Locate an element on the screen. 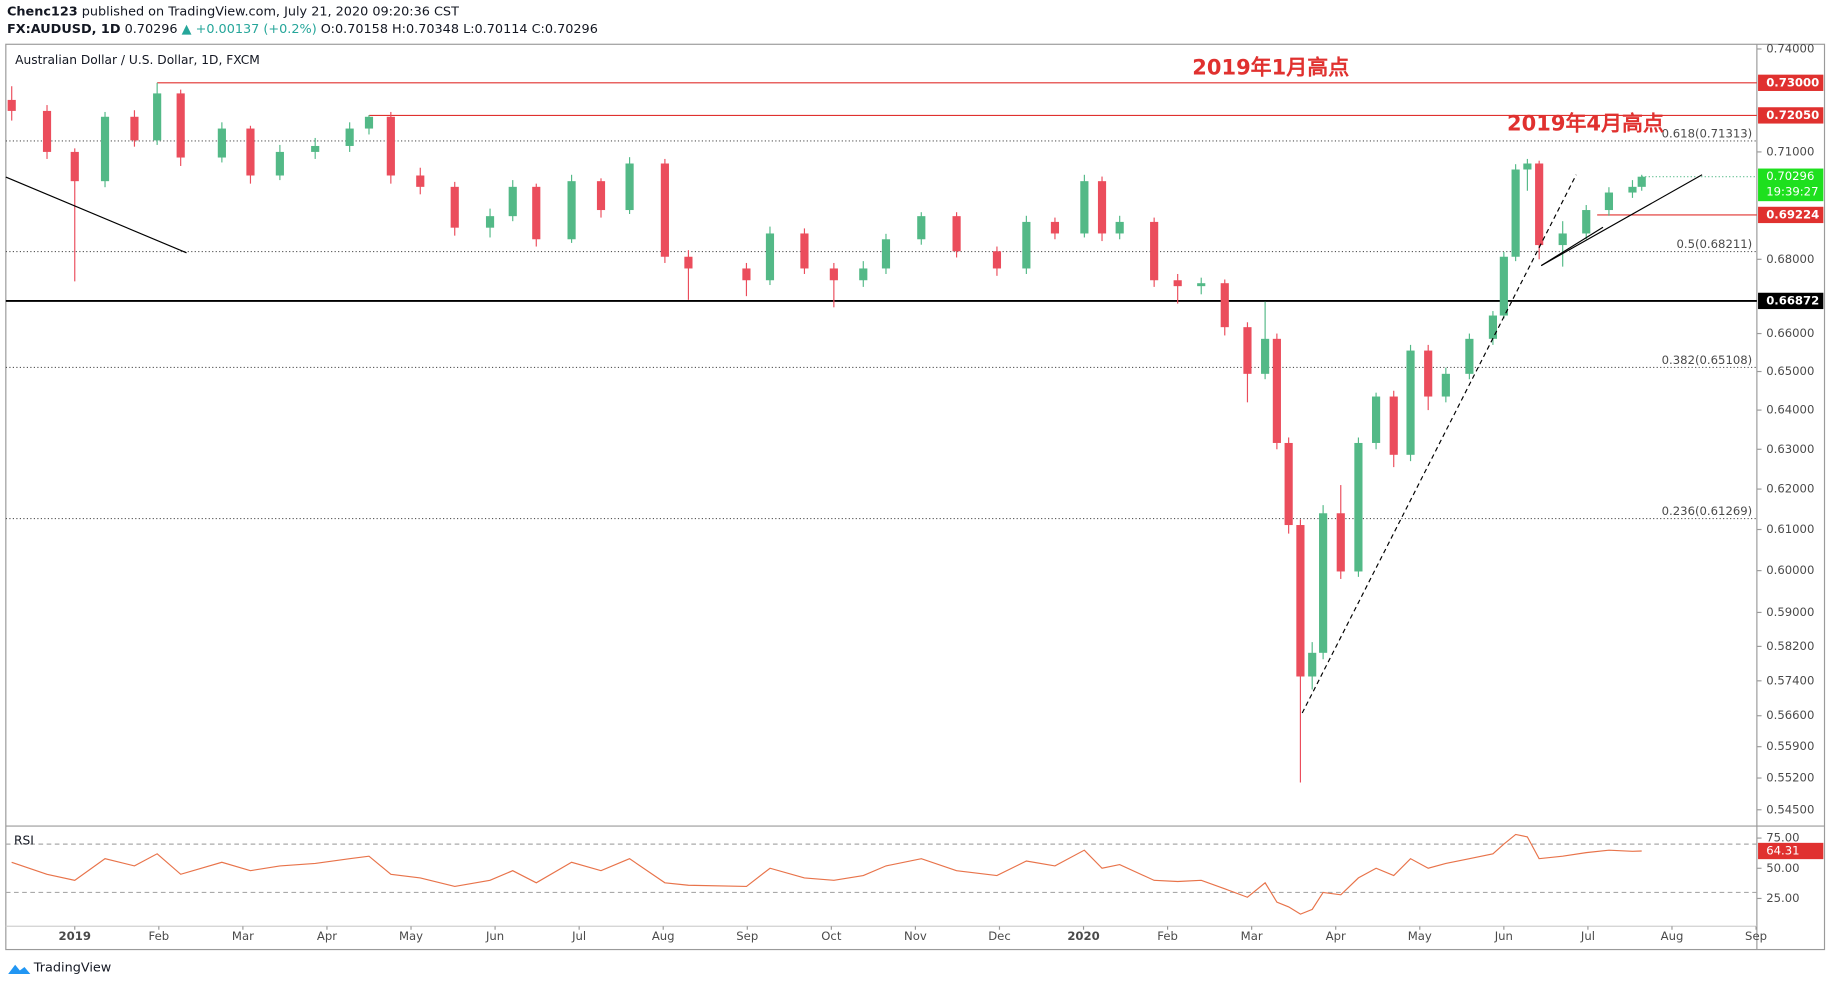 The height and width of the screenshot is (988, 1828). ohlc: O:0.70158 H:0.70348 L:0.70114 C:0.70296 is located at coordinates (459, 29).